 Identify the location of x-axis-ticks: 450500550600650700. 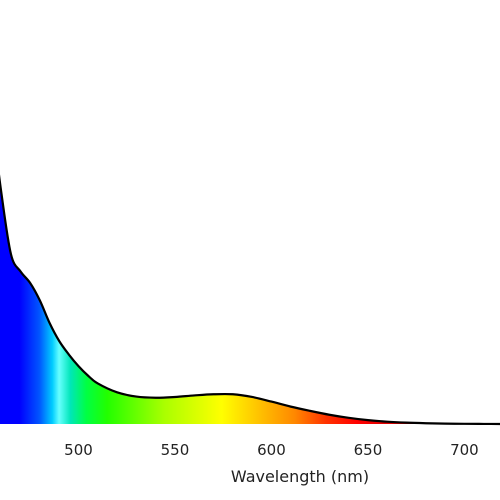
(271, 450).